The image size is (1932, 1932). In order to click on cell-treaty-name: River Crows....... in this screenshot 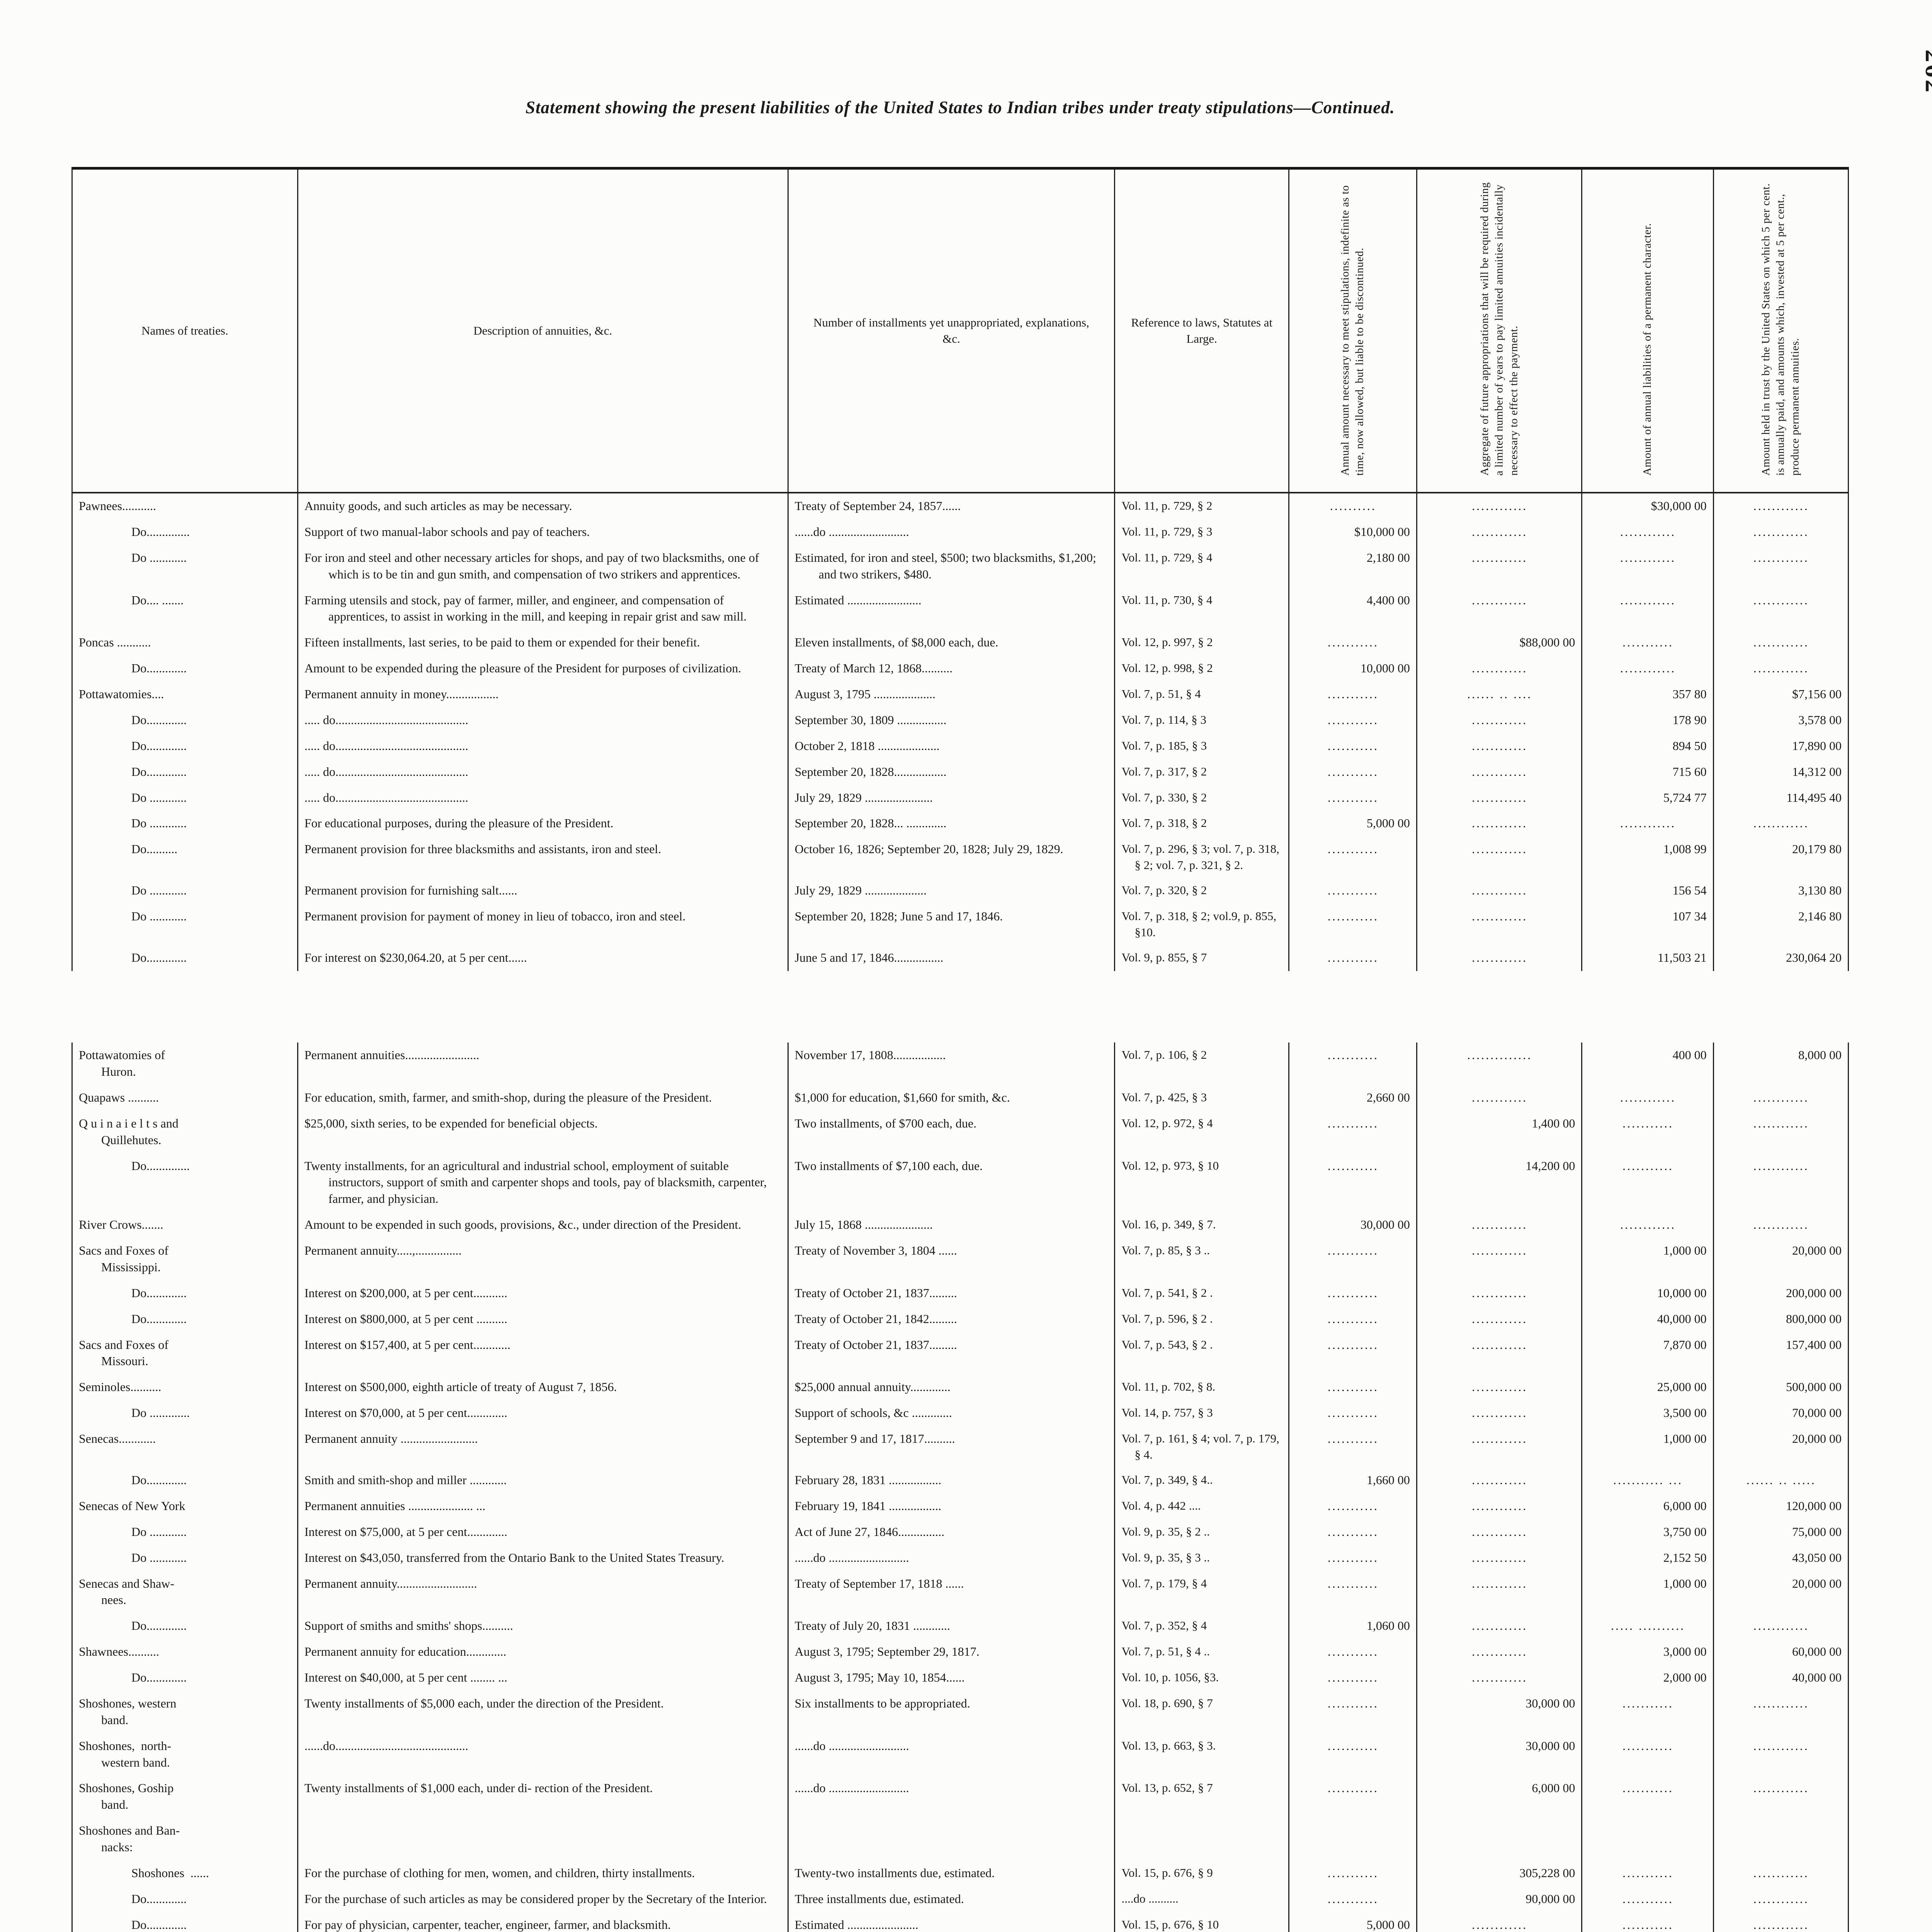, I will do `click(184, 1225)`.